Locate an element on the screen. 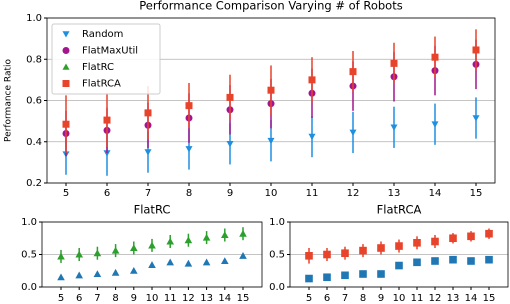 The height and width of the screenshot is (304, 510). legend-box is located at coordinates (106, 59).